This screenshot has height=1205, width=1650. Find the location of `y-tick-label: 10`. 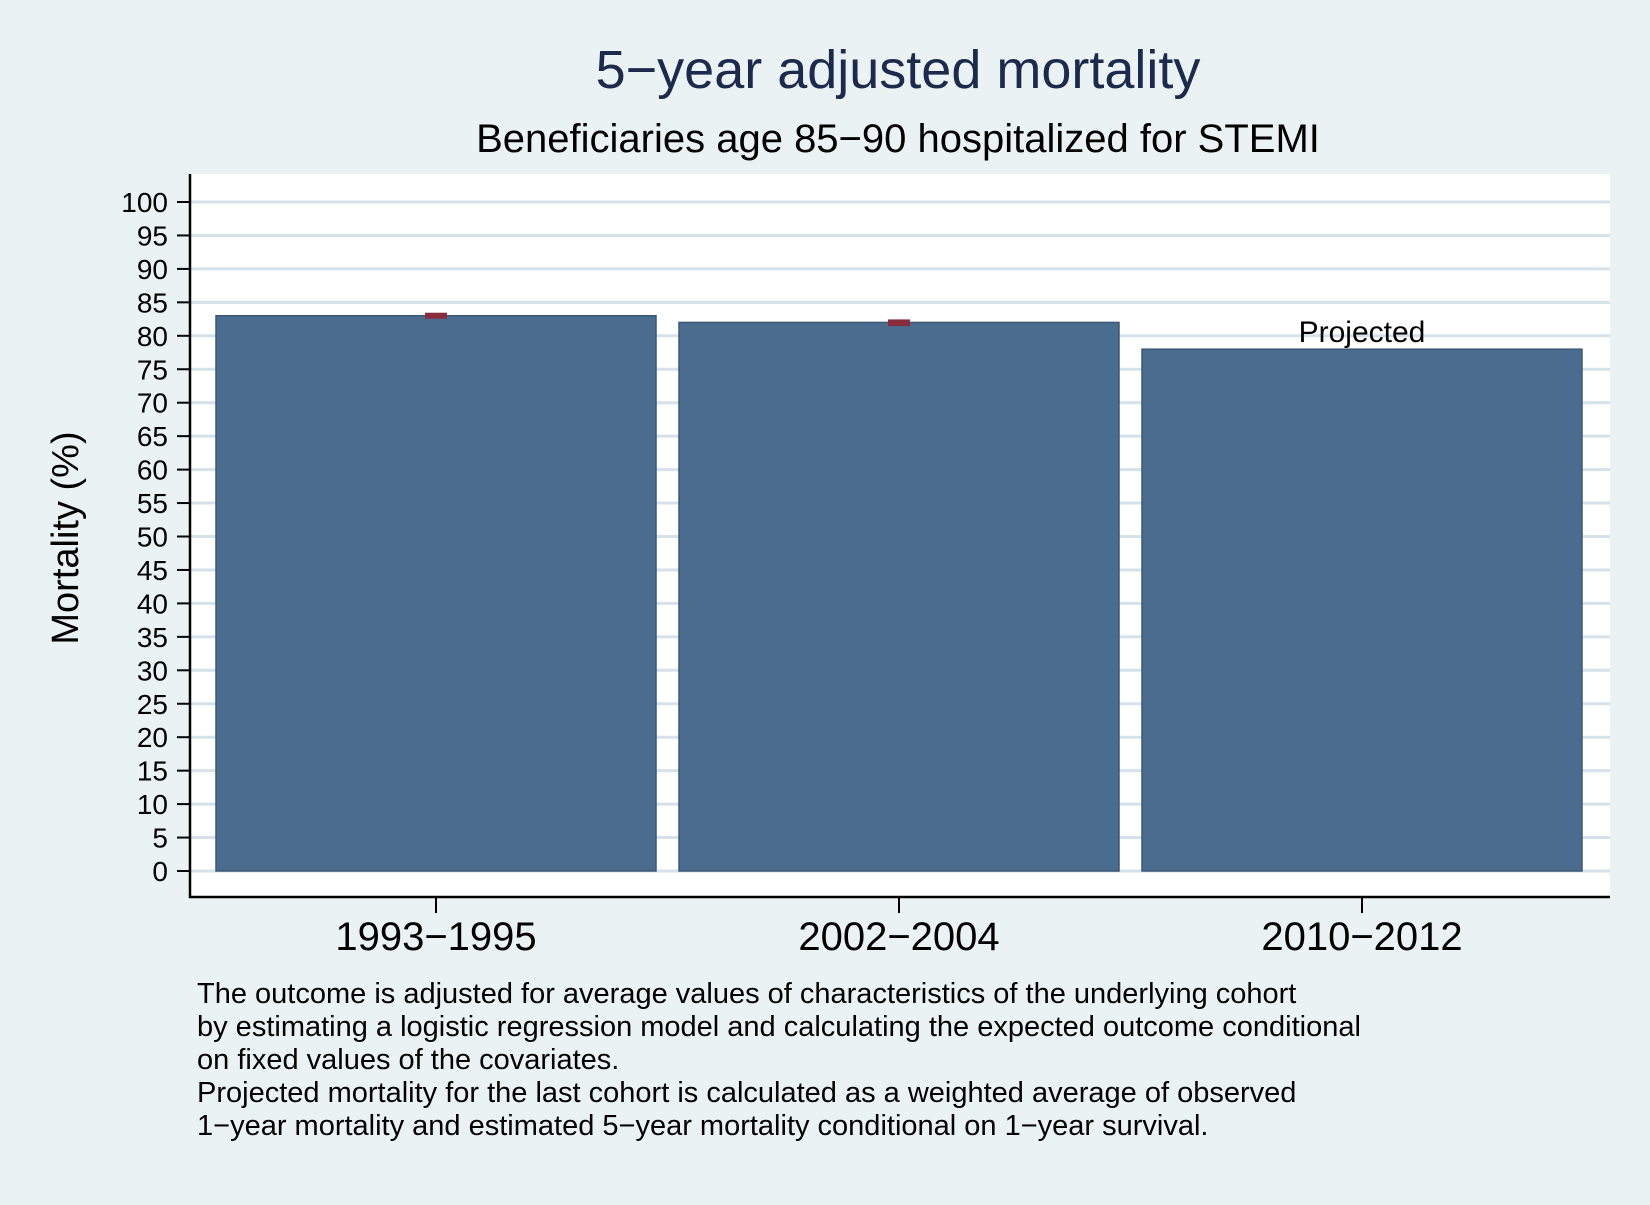

y-tick-label: 10 is located at coordinates (152, 804).